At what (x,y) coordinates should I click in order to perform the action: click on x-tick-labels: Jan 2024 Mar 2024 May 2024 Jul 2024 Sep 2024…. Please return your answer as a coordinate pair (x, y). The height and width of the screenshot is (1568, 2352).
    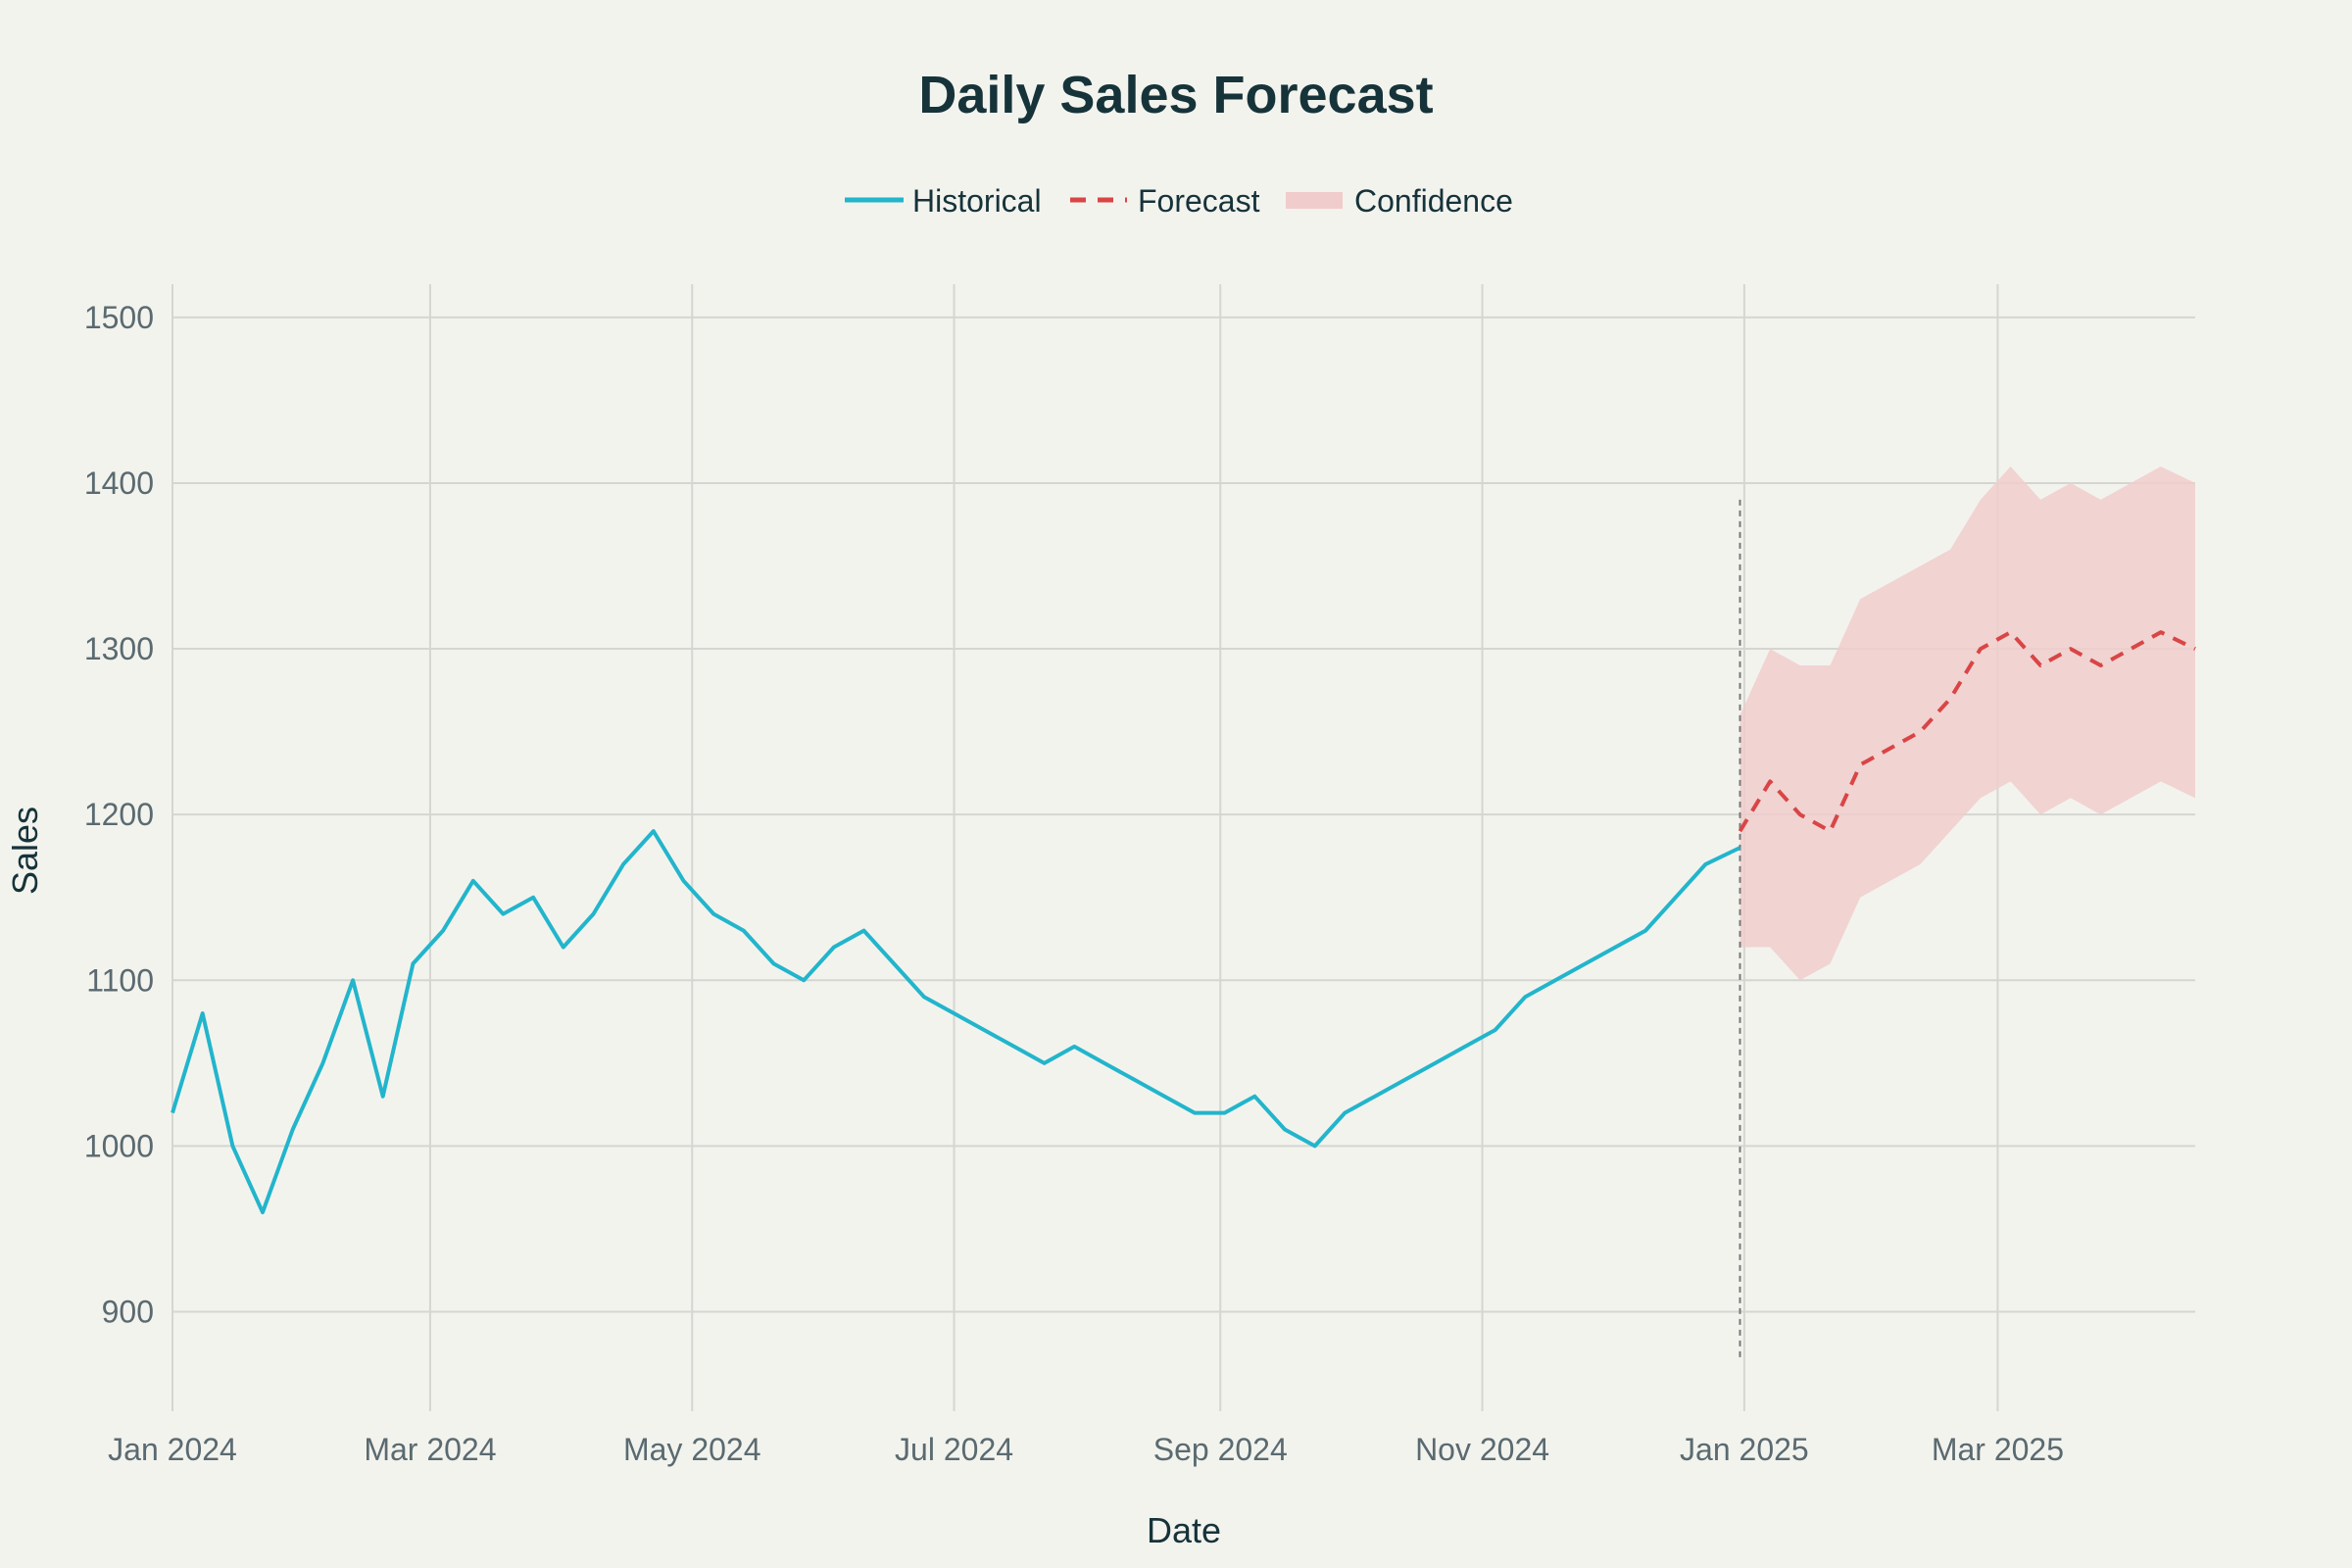
    Looking at the image, I should click on (1086, 1449).